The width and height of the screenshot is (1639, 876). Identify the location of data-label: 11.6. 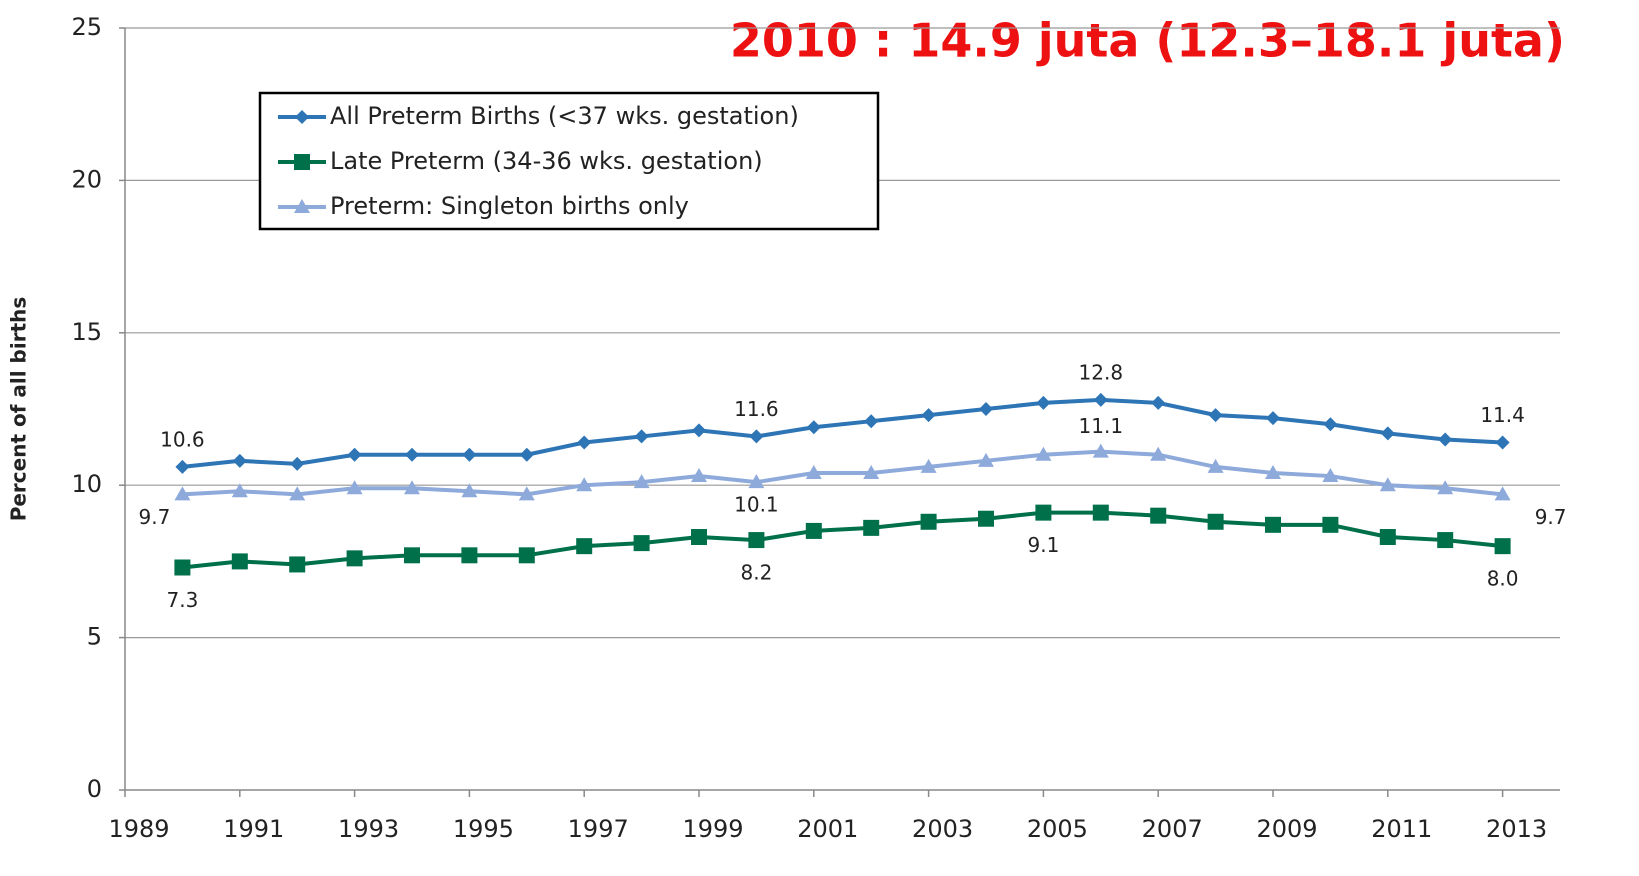
(756, 409).